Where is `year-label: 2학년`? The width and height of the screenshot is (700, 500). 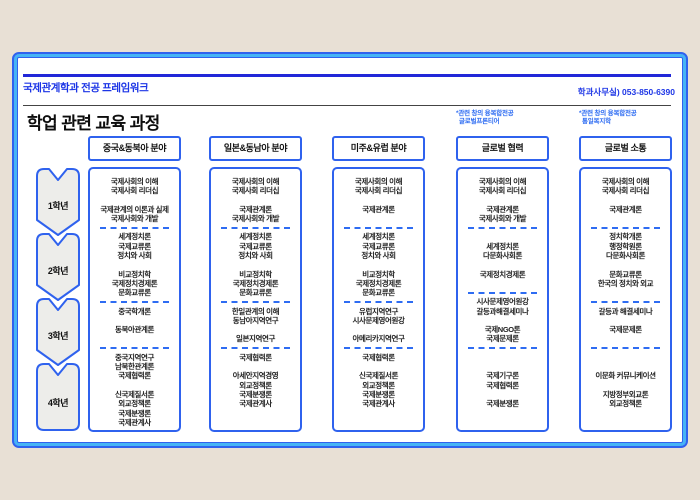 year-label: 2학년 is located at coordinates (58, 270).